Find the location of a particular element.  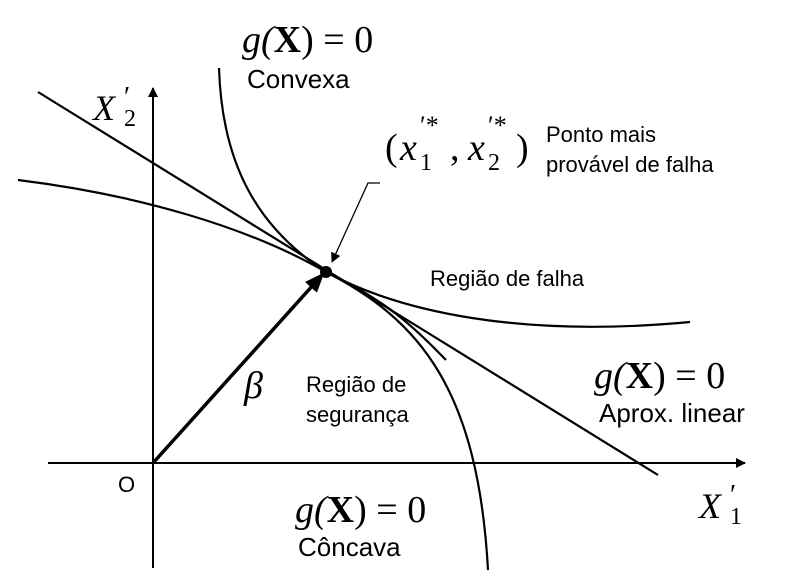

linear-eq-prefix: g( is located at coordinates (611, 376).